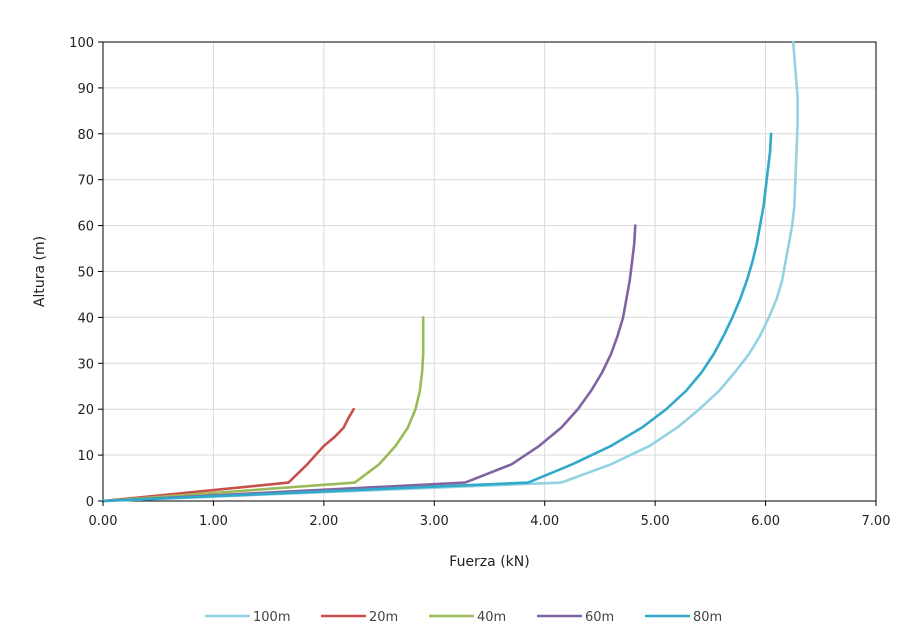  What do you see at coordinates (599, 617) in the screenshot?
I see `legend-label-60m: 60m` at bounding box center [599, 617].